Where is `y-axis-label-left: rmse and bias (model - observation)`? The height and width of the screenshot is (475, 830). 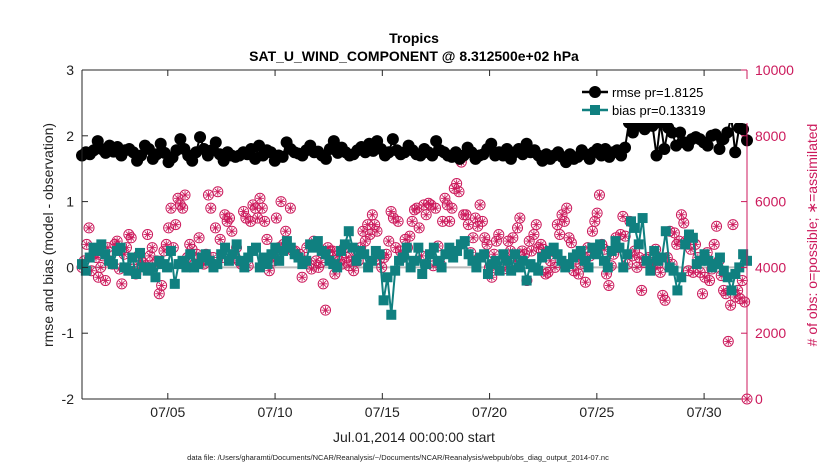 y-axis-label-left: rmse and bias (model - observation) is located at coordinates (48, 235).